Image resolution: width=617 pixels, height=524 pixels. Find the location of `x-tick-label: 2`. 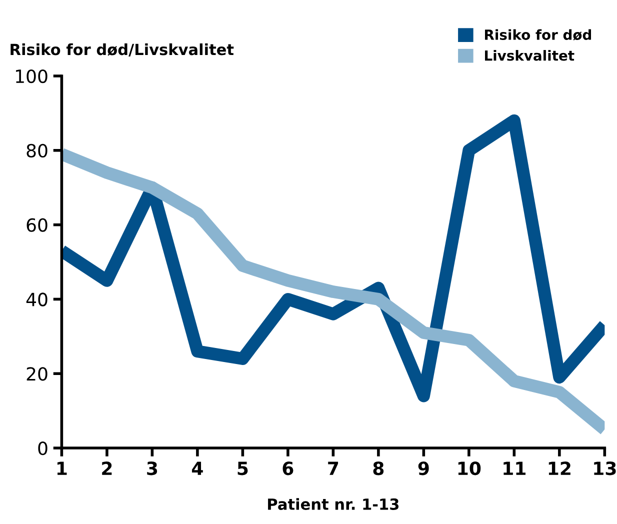

x-tick-label: 2 is located at coordinates (107, 468).